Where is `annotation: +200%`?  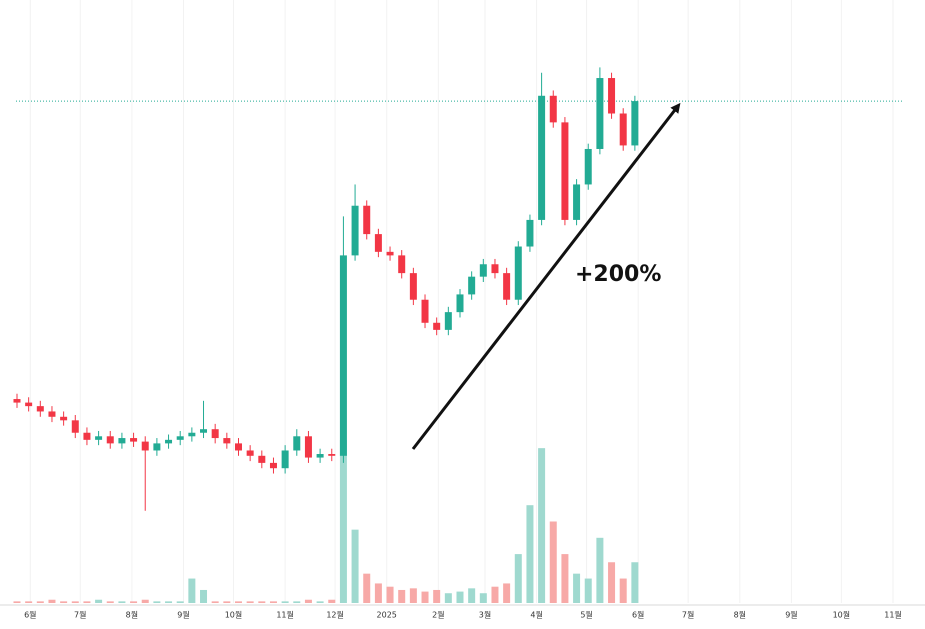 annotation: +200% is located at coordinates (618, 274).